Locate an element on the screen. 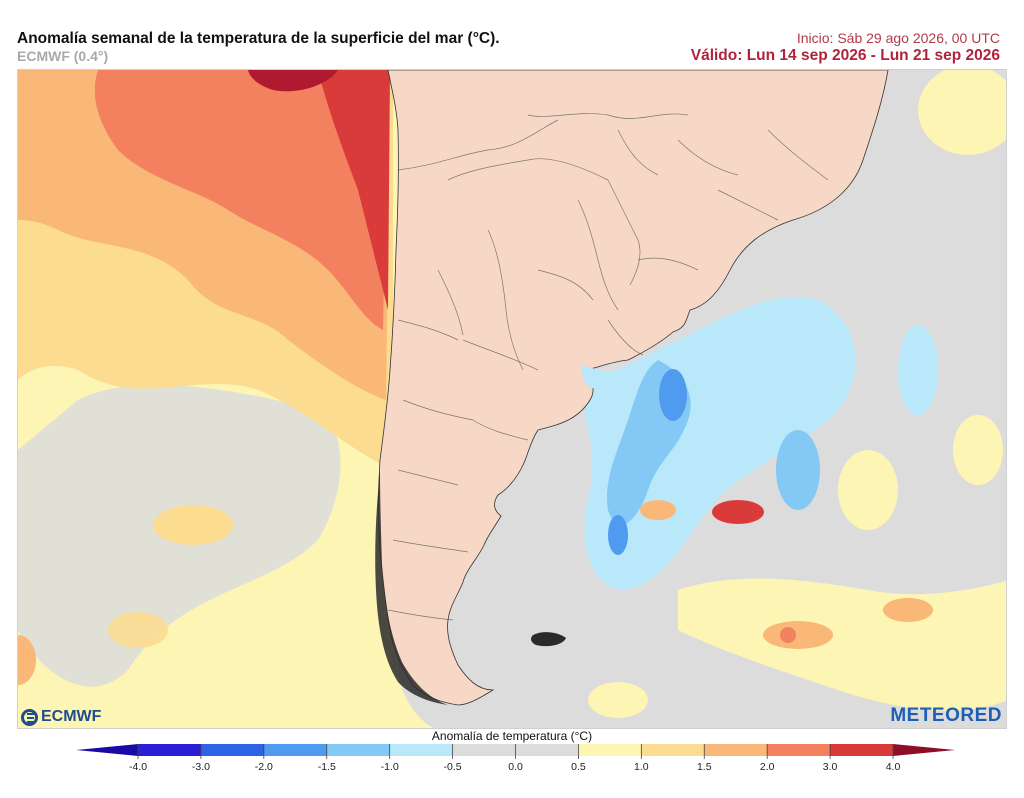  atlantic-mid-blue-core is located at coordinates (673, 395).